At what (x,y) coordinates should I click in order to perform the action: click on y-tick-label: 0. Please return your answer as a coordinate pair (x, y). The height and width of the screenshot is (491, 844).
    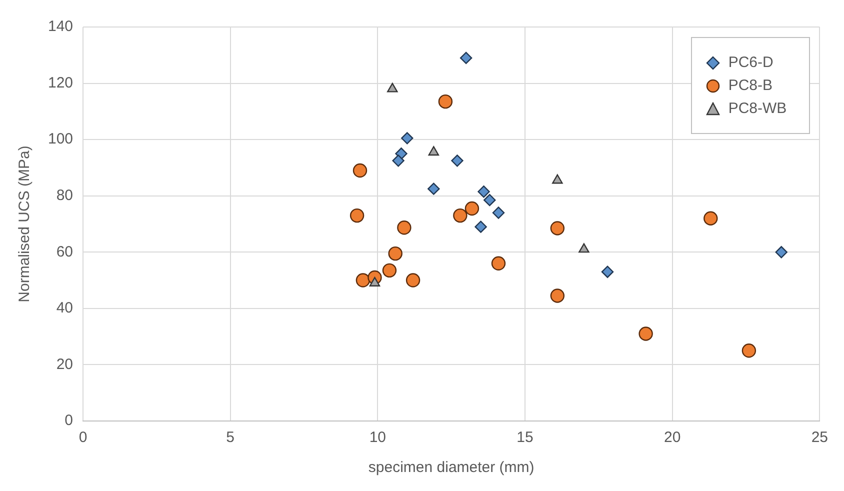
    Looking at the image, I should click on (69, 421).